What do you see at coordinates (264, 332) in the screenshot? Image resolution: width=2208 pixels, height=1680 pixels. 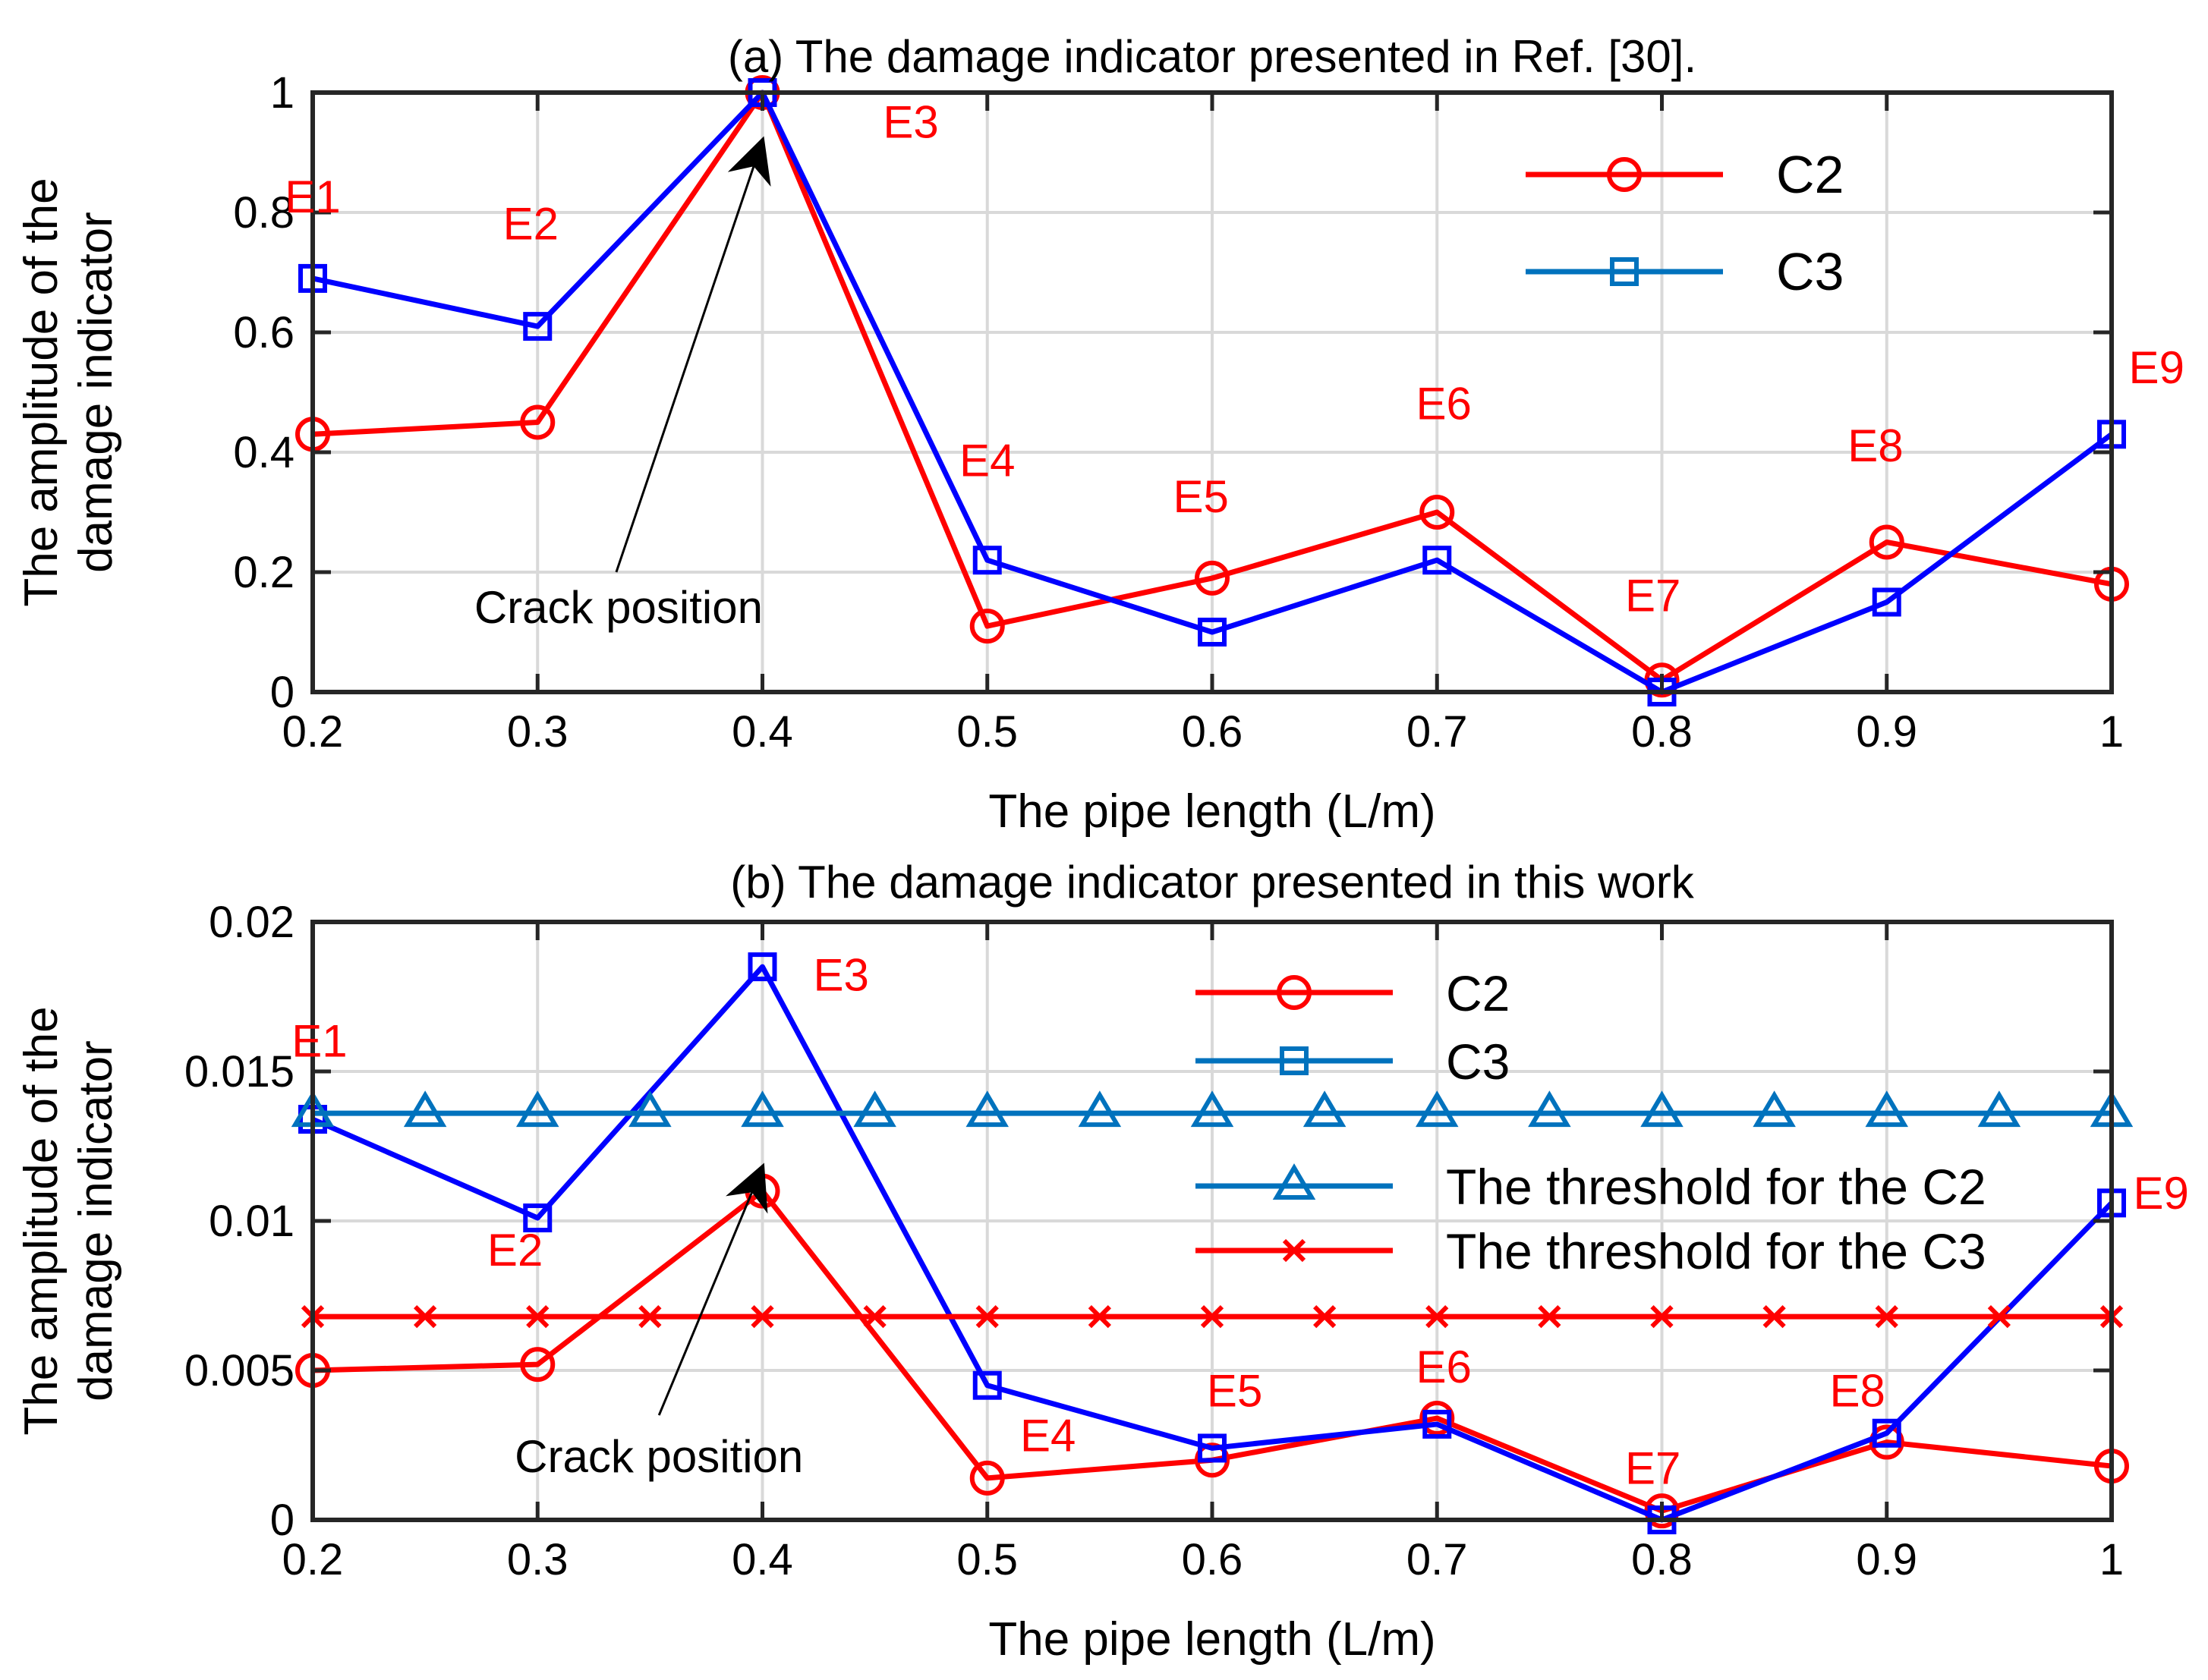 I see `y-tick-label: 0.6` at bounding box center [264, 332].